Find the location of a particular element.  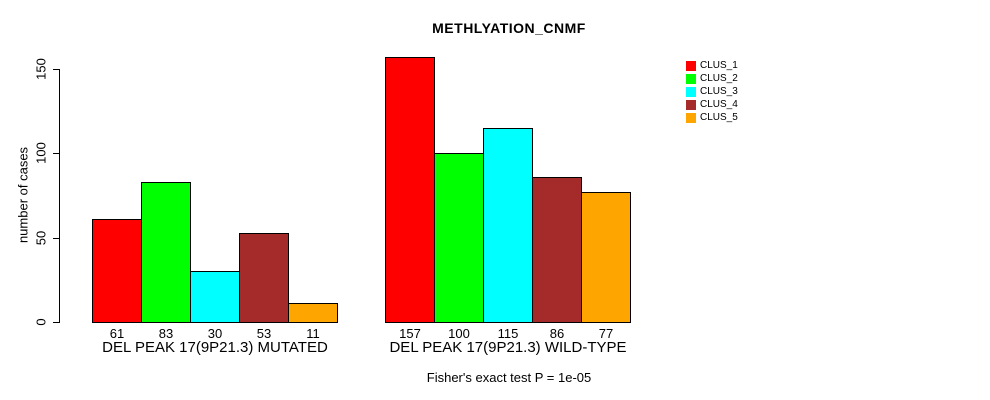

bar-value-label: 115 is located at coordinates (508, 333).